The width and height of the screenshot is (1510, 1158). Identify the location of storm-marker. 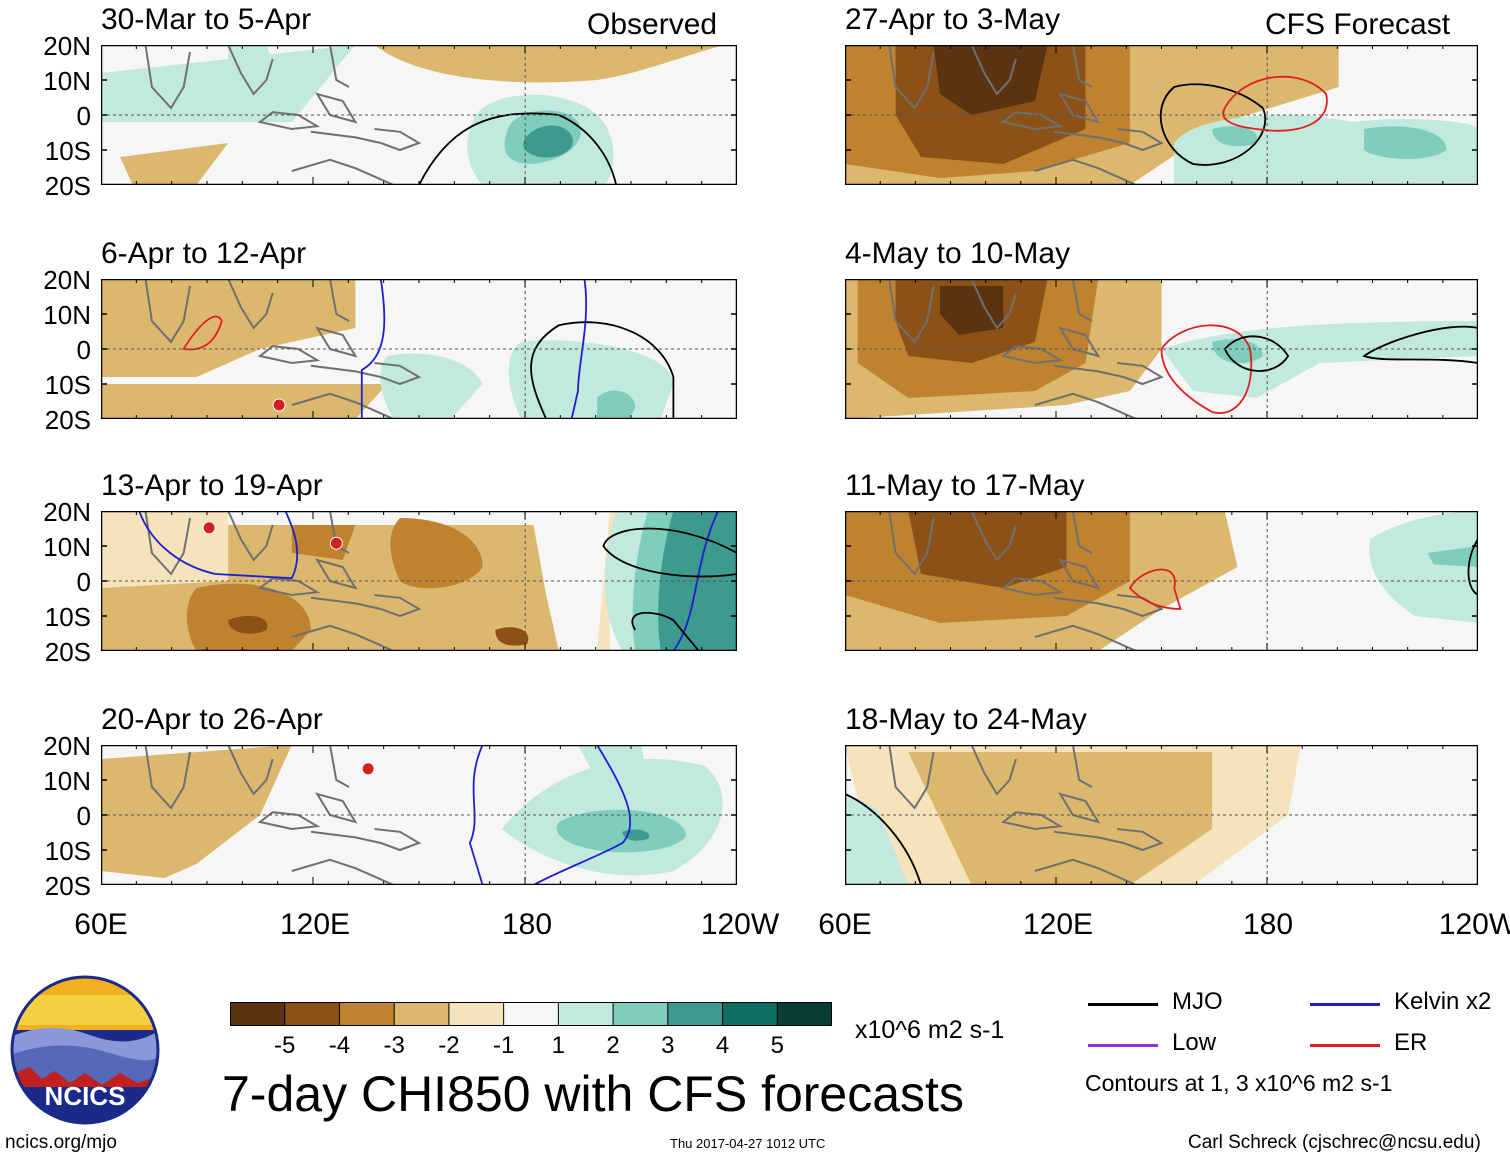
(279, 405).